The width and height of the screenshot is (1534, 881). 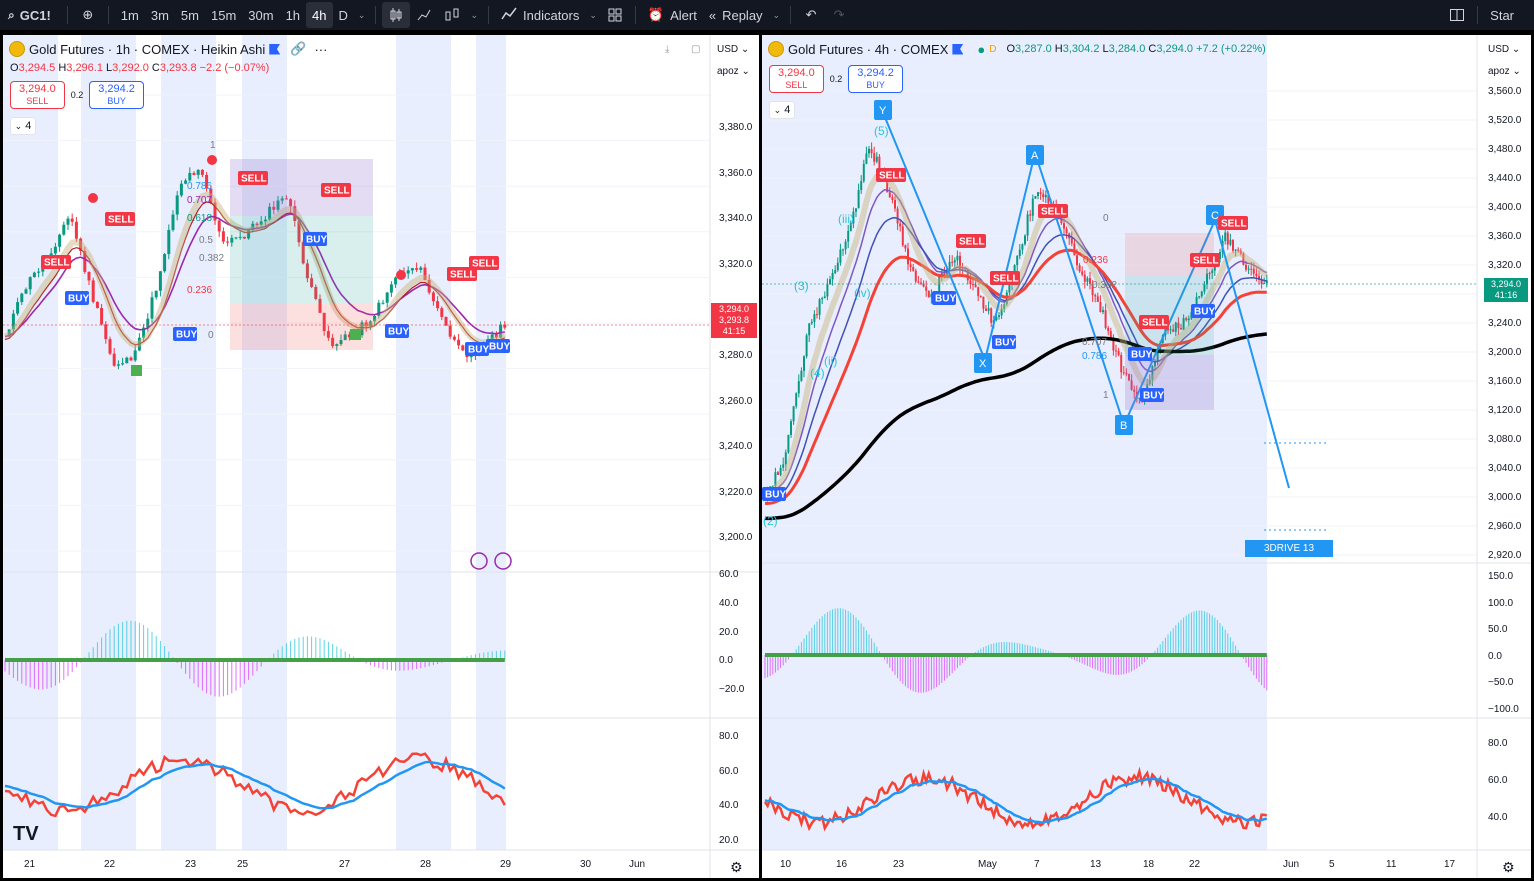 What do you see at coordinates (129, 15) in the screenshot?
I see `interval-1m: 1m` at bounding box center [129, 15].